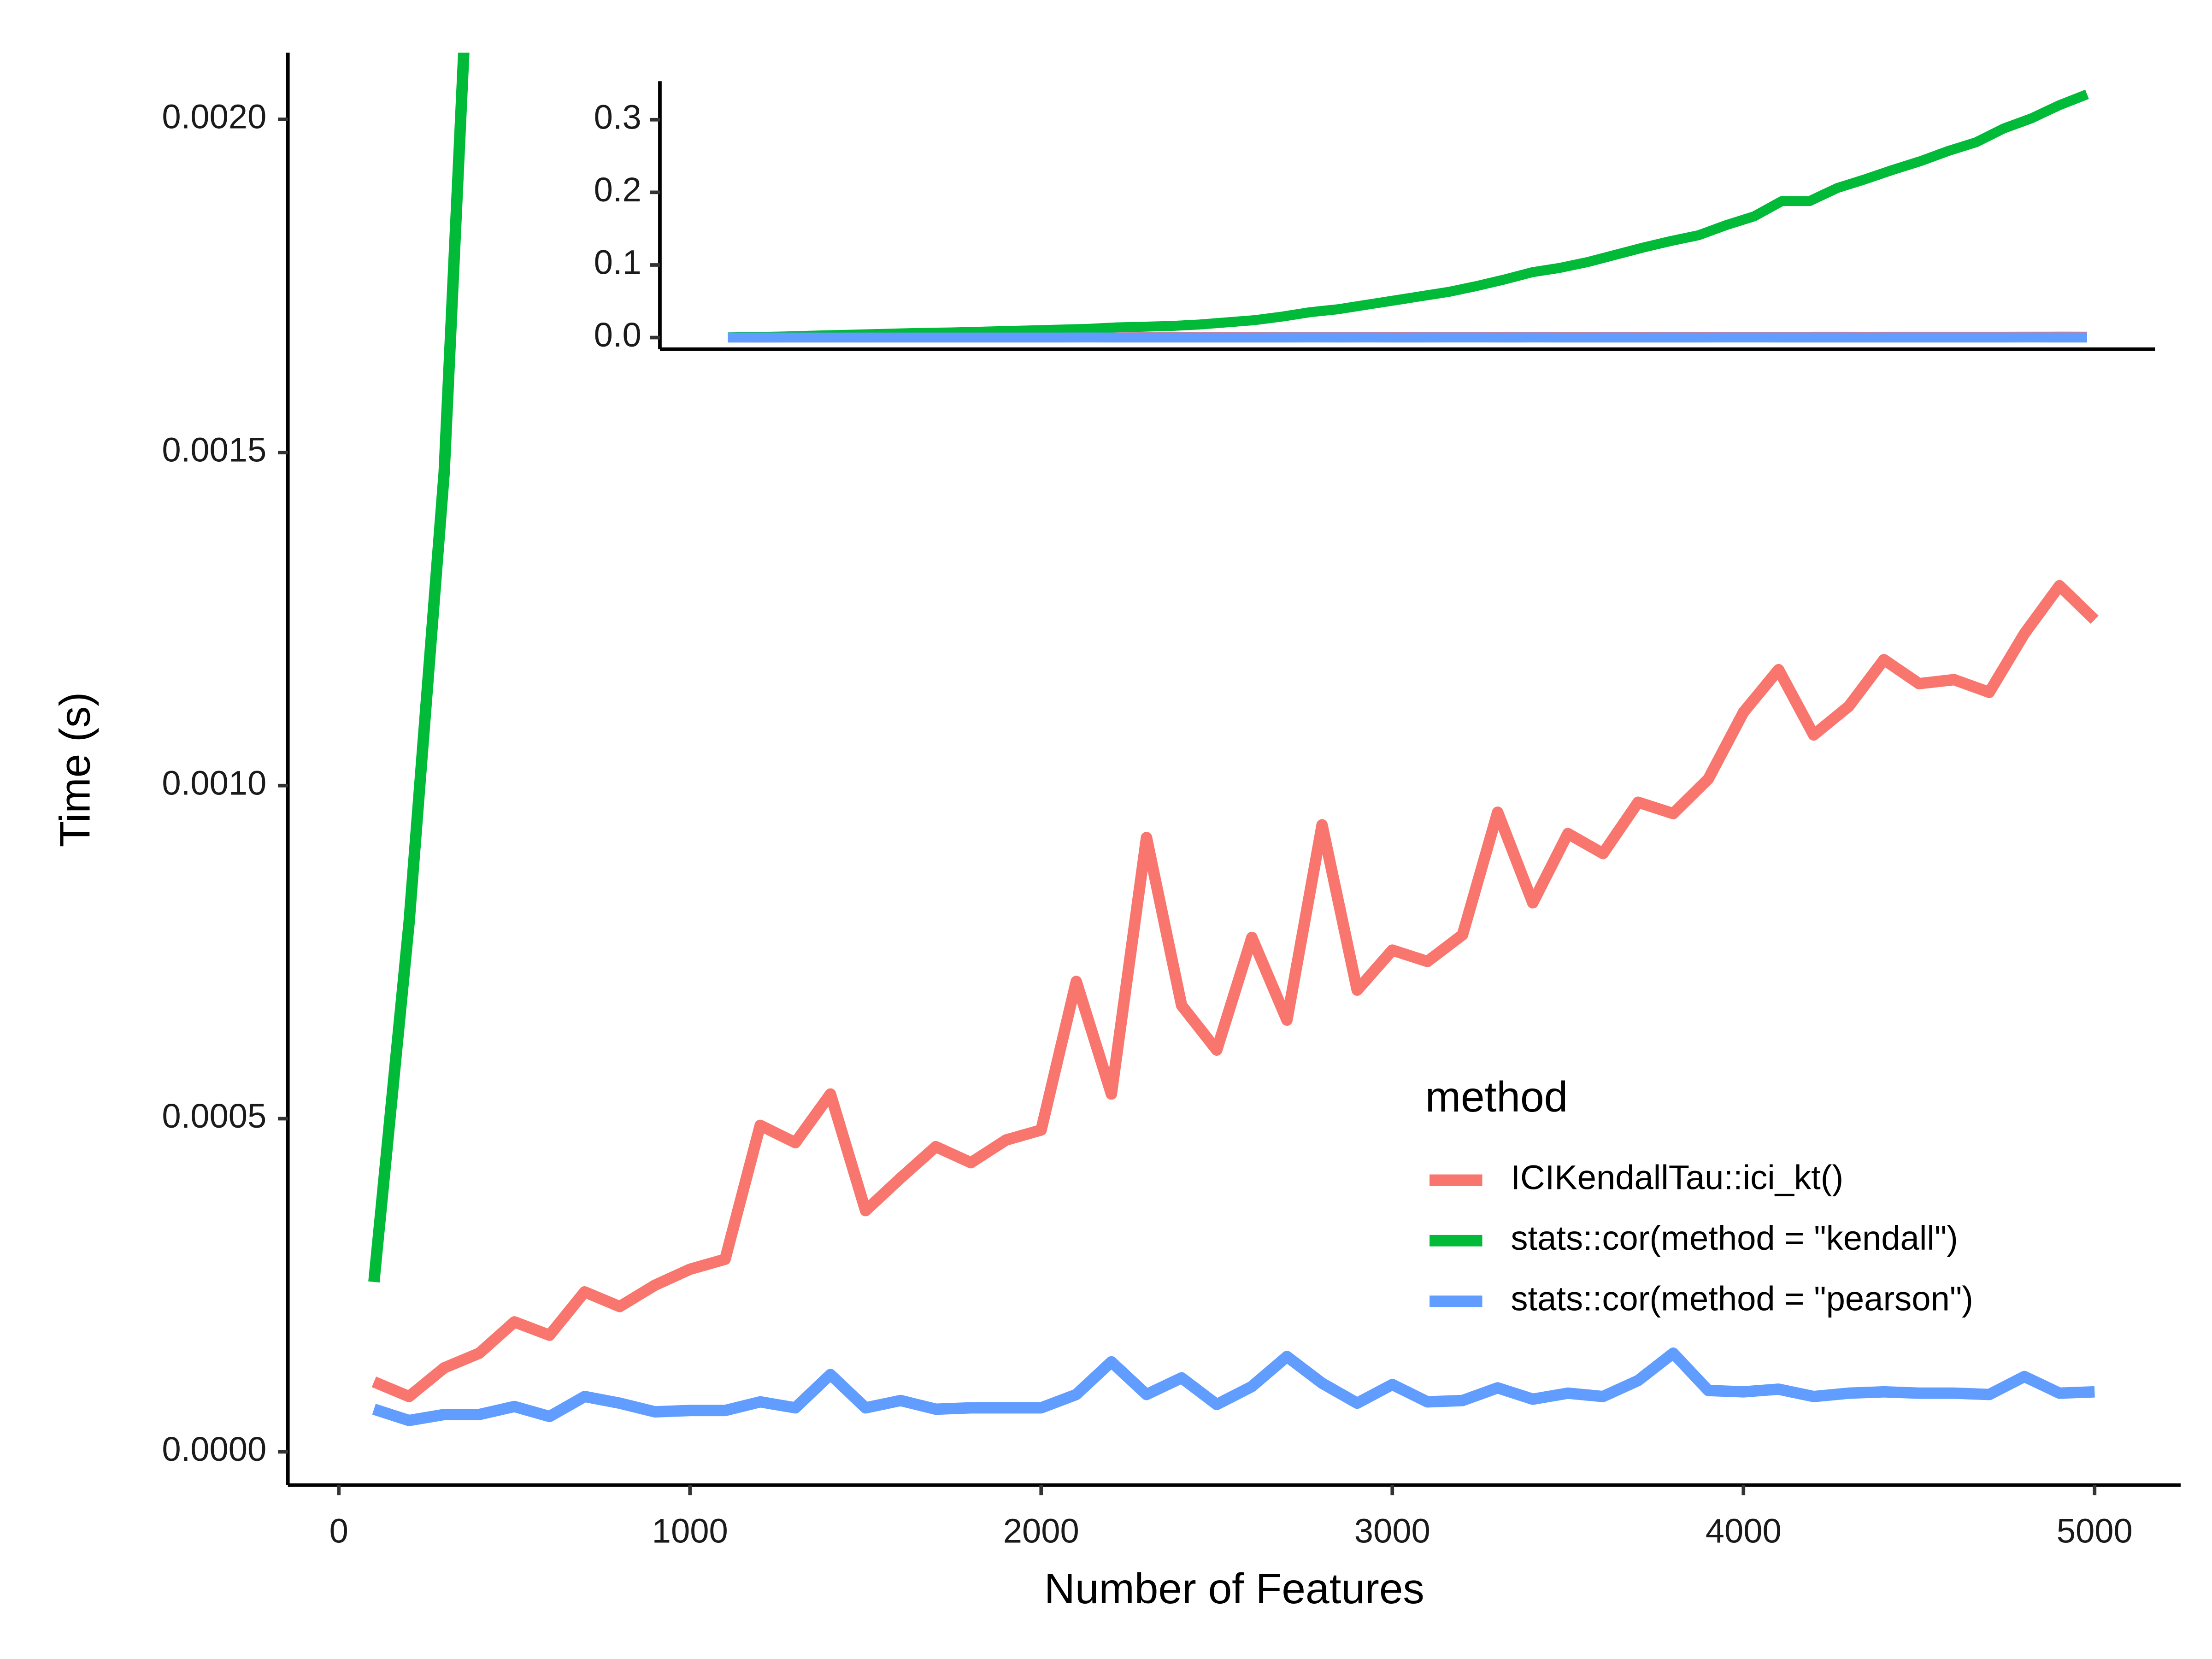 The image size is (2212, 1659). What do you see at coordinates (338, 1531) in the screenshot?
I see `x-tick-label: 0` at bounding box center [338, 1531].